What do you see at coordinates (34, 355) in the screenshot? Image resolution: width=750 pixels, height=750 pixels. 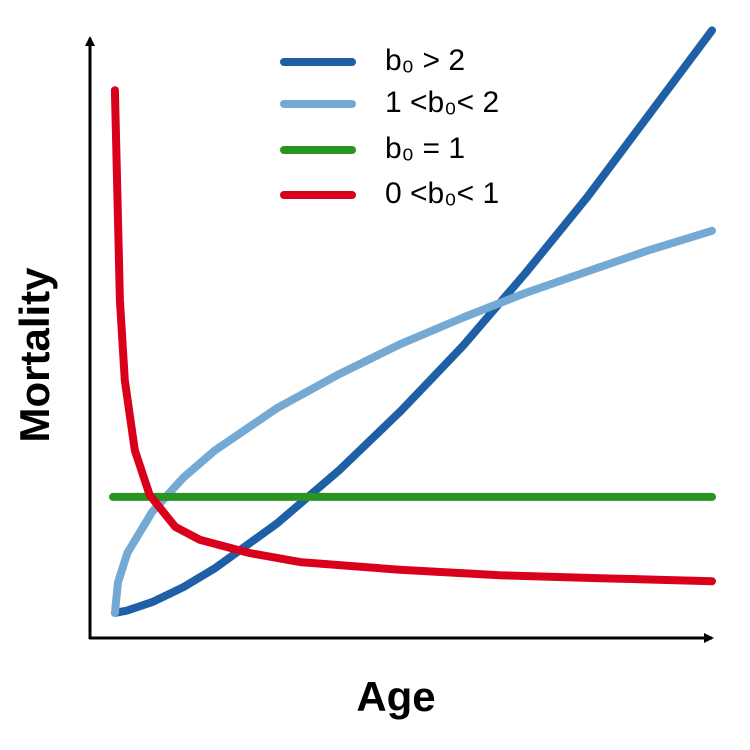 I see `y-axis-label: Mortality` at bounding box center [34, 355].